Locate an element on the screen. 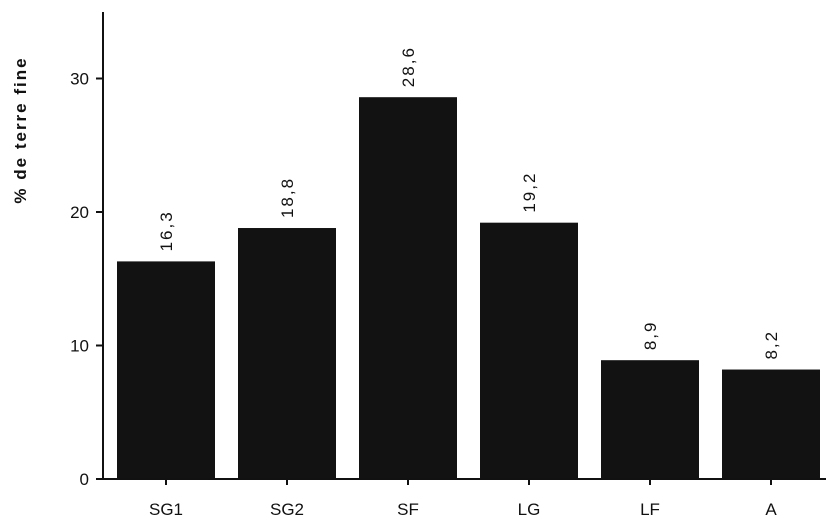 This screenshot has width=830, height=525. value-label-sg1: 16,3 is located at coordinates (166, 230).